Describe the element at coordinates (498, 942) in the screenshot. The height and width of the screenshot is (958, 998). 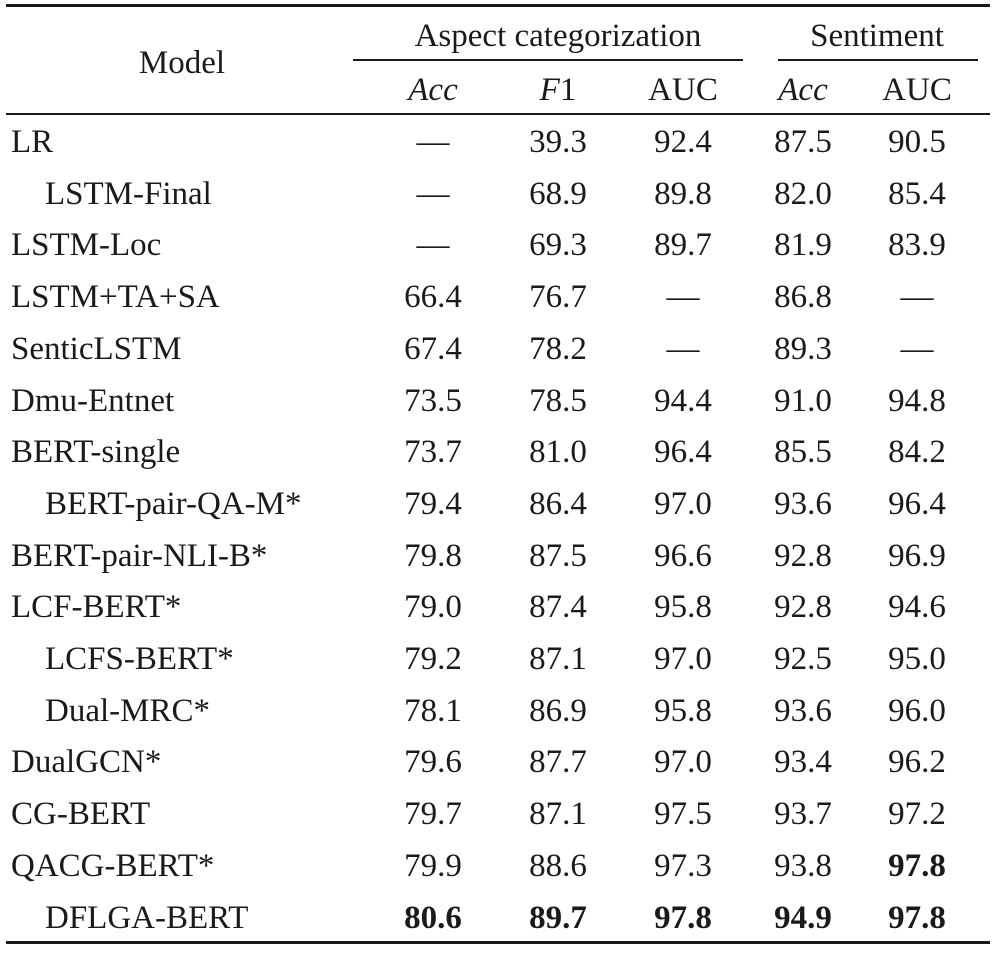
I see `bottom-rule` at that location.